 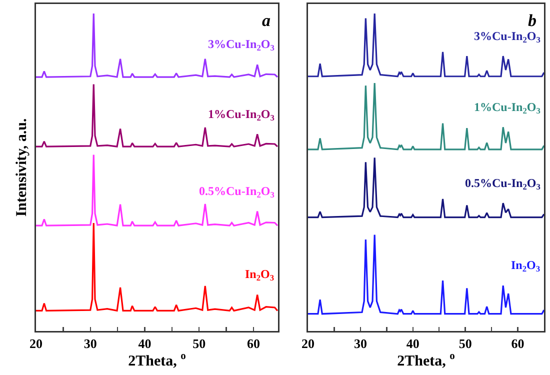 I want to click on annotation: a, so click(x=266, y=20).